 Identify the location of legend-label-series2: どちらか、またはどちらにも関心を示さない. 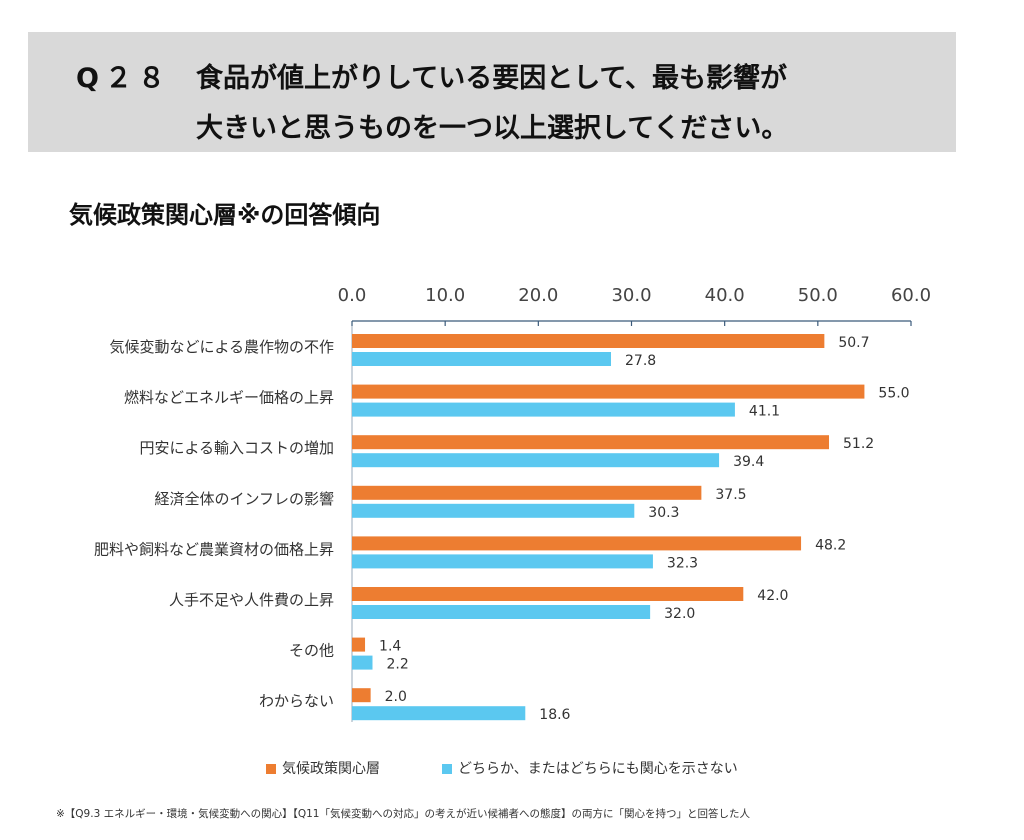
(598, 769).